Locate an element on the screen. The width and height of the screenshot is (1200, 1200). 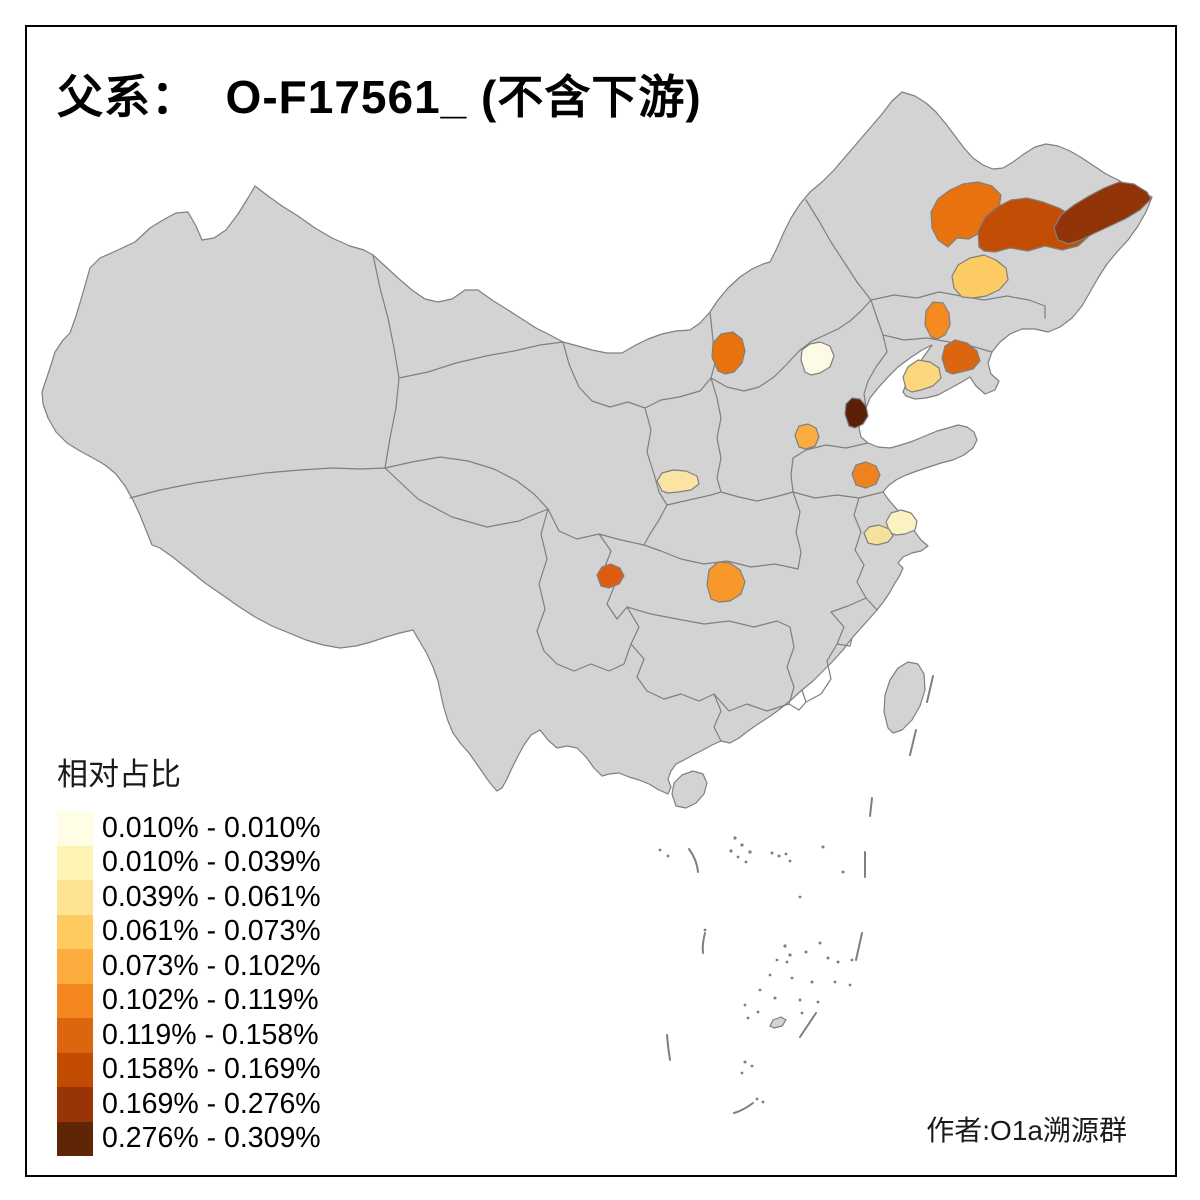
legend-item: 0.039% - 0.061% is located at coordinates (189, 897).